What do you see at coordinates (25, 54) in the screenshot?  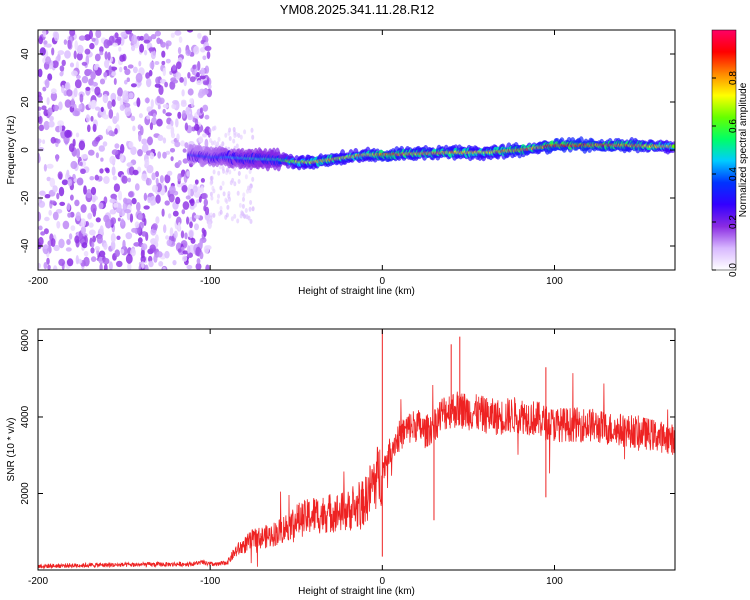 I see `y-tick-label: 40` at bounding box center [25, 54].